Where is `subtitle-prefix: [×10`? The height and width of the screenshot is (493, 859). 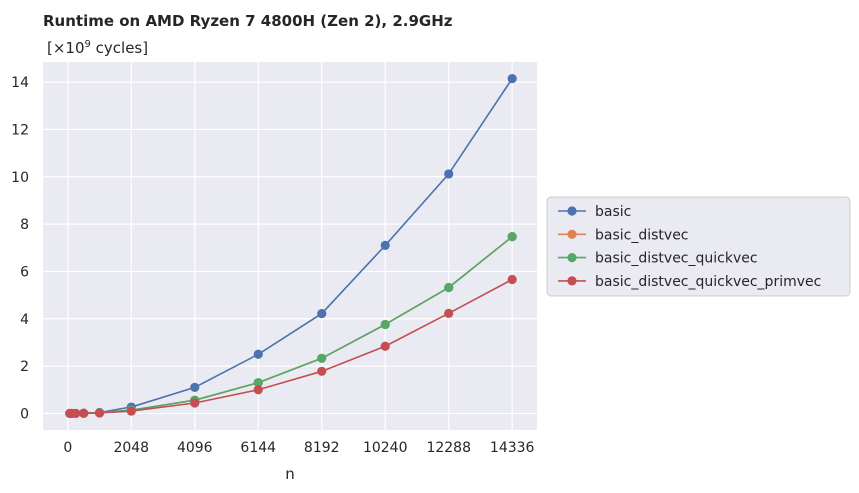
subtitle-prefix: [×10 is located at coordinates (66, 48).